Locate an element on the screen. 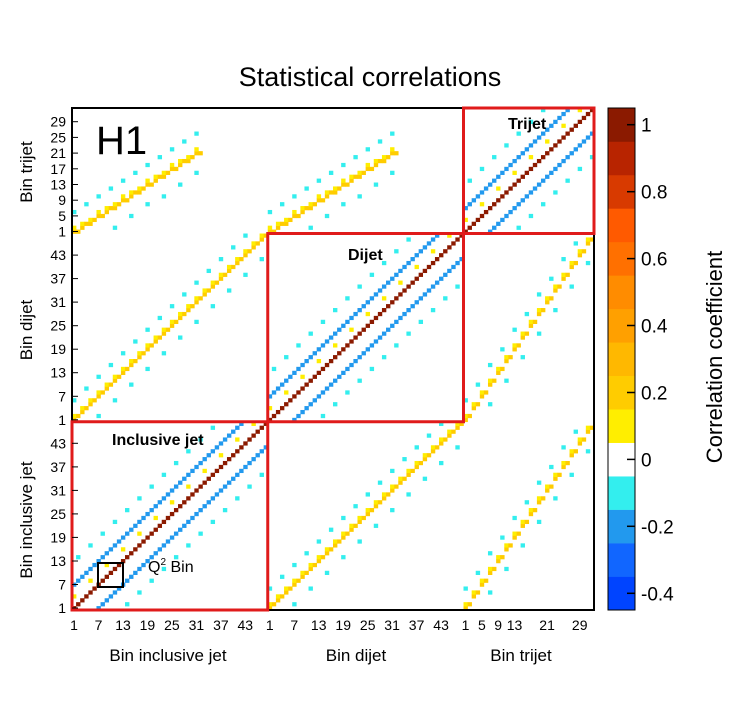  block-label-trijet: Trijet is located at coordinates (527, 124).